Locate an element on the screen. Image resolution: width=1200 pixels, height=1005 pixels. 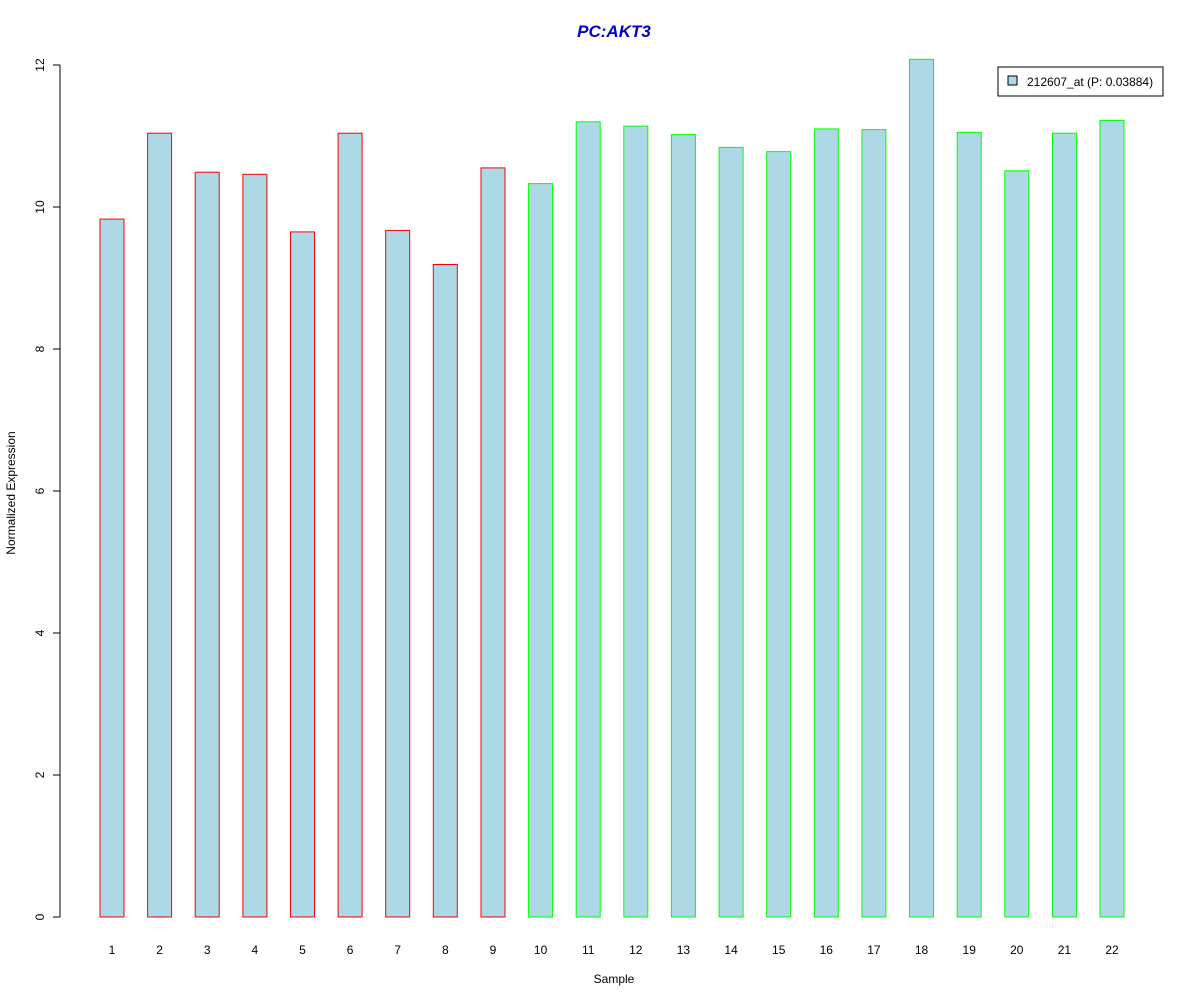
x-tick-label: 21 is located at coordinates (1065, 950).